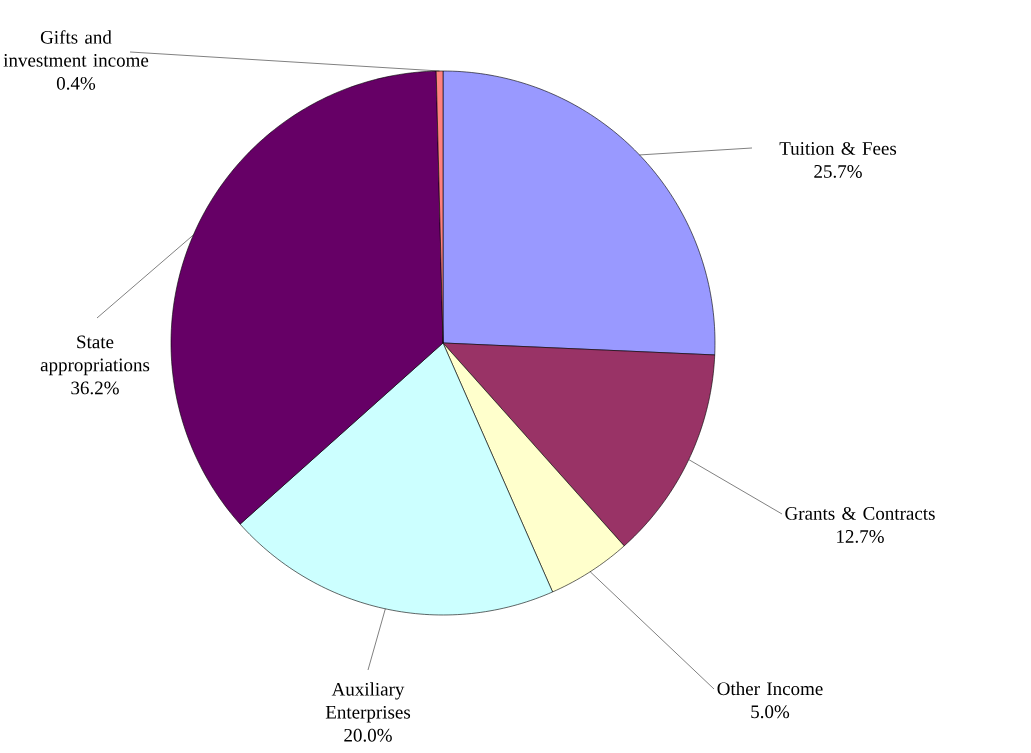 The image size is (1031, 753). I want to click on slice-label: Grants & Contracts, so click(860, 513).